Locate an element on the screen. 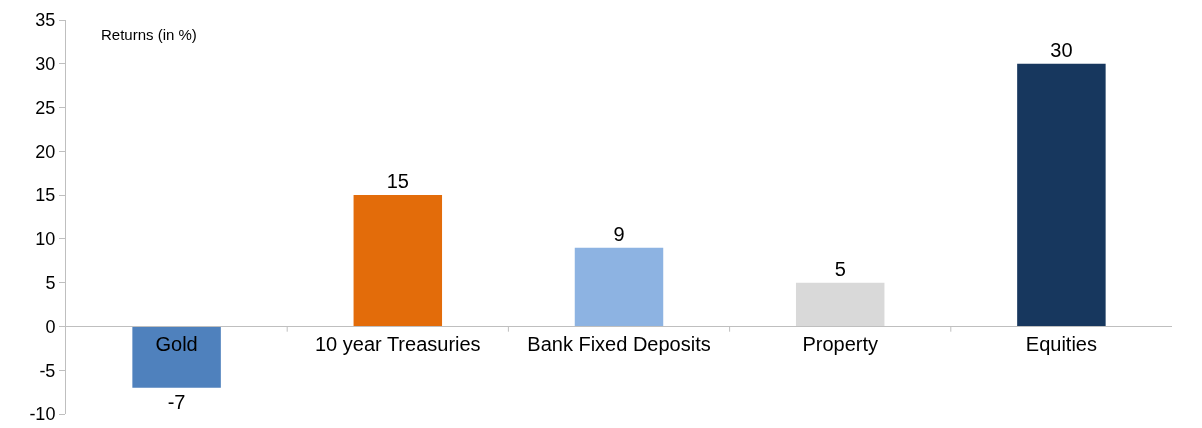  x-tick-label: Bank Fixed Deposits is located at coordinates (619, 344).